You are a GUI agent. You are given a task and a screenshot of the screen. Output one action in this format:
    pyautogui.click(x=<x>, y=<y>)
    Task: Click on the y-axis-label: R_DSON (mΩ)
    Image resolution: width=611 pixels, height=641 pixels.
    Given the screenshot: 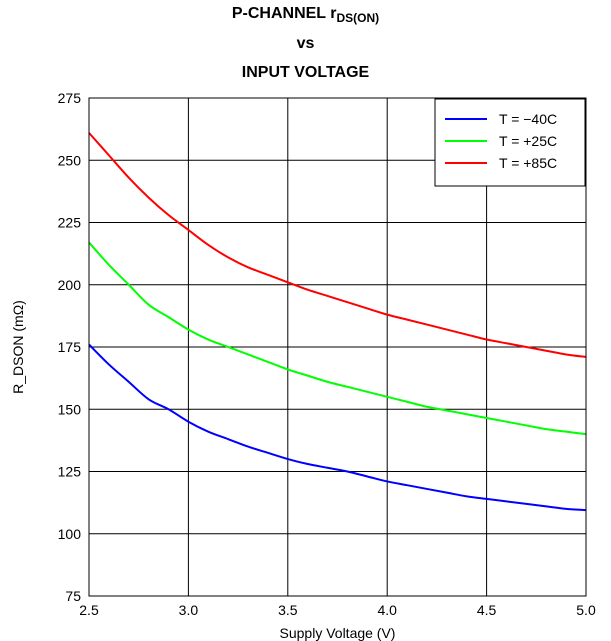 What is the action you would take?
    pyautogui.click(x=18, y=347)
    